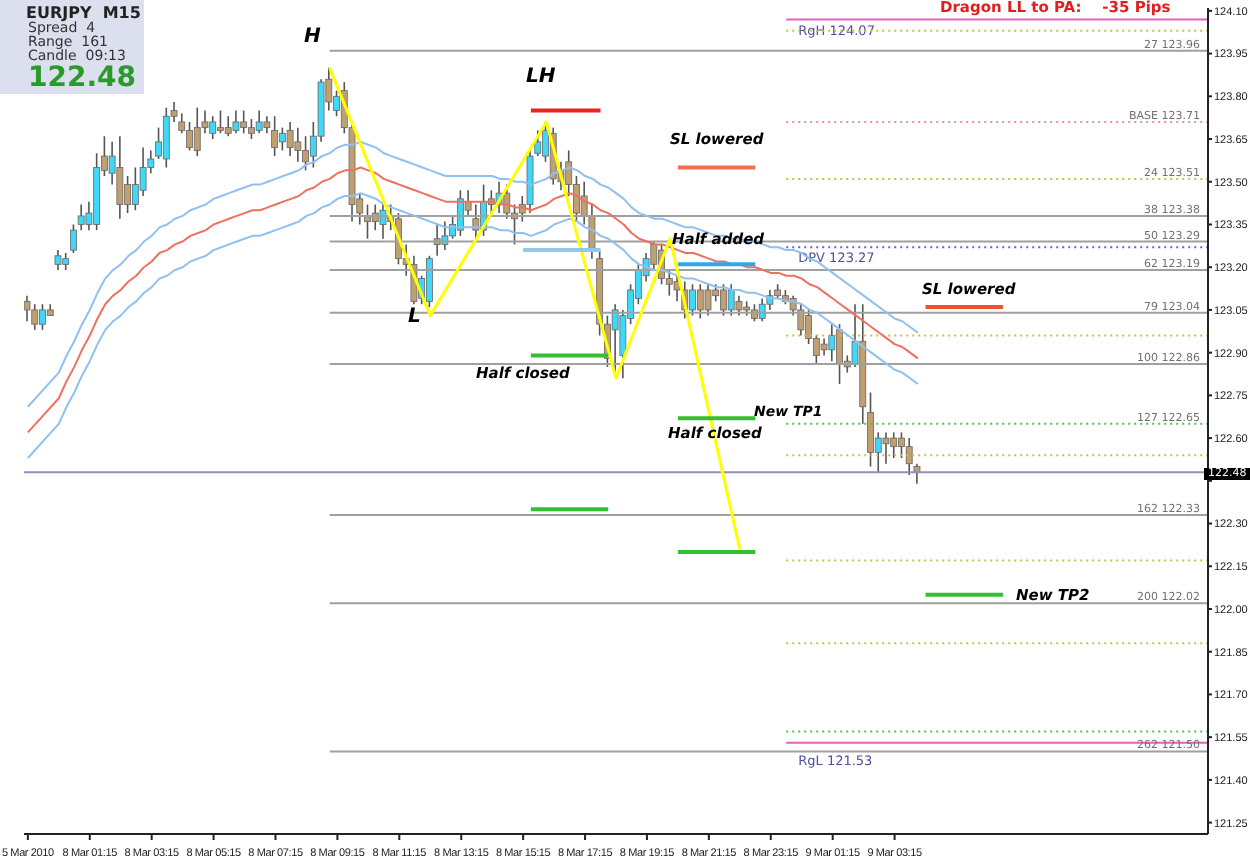  I want to click on annotation: H, so click(312, 37).